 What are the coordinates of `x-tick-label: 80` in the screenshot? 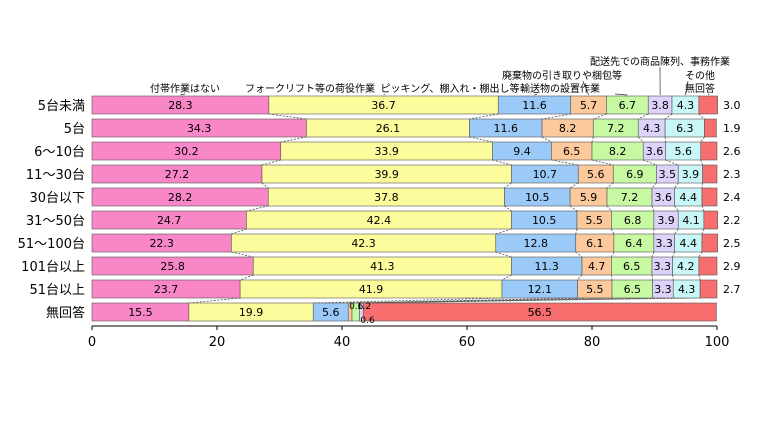 It's located at (592, 342).